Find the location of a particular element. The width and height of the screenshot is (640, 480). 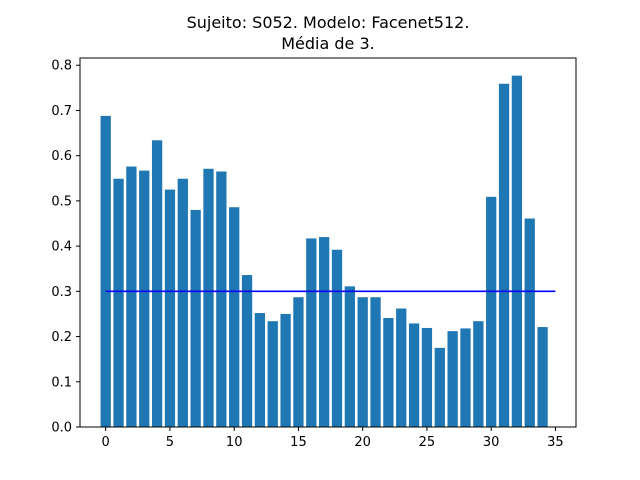

x-tick-label: 15 is located at coordinates (298, 442).